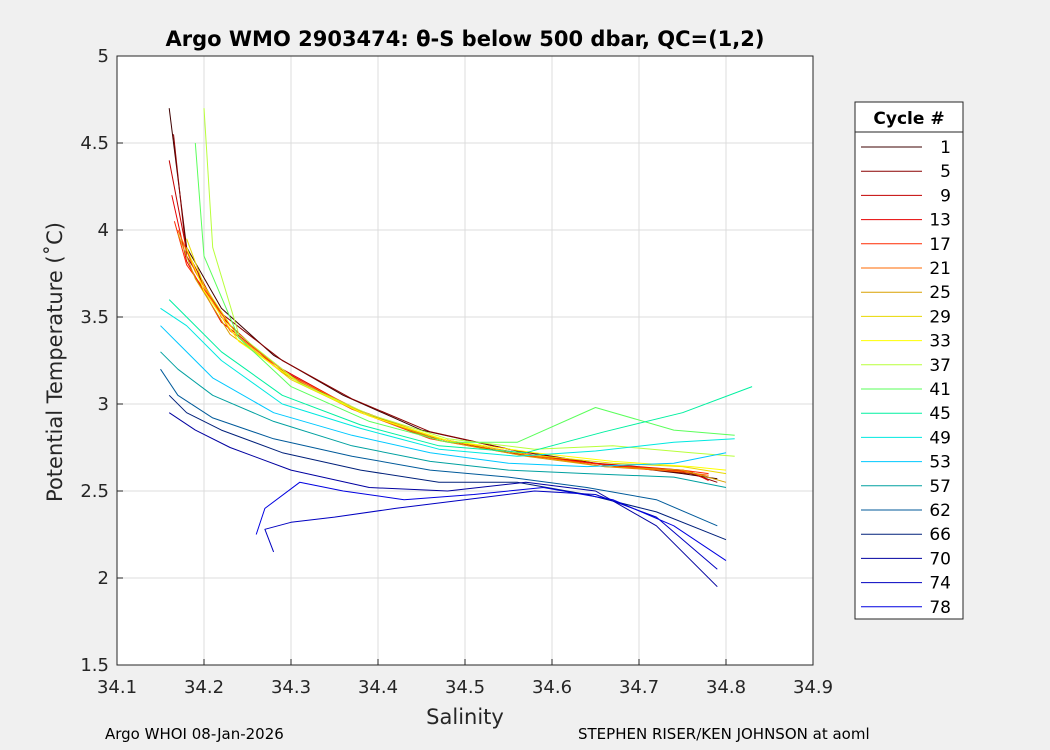 The height and width of the screenshot is (750, 1050). Describe the element at coordinates (940, 221) in the screenshot. I see `legend-label-13: 13` at that location.